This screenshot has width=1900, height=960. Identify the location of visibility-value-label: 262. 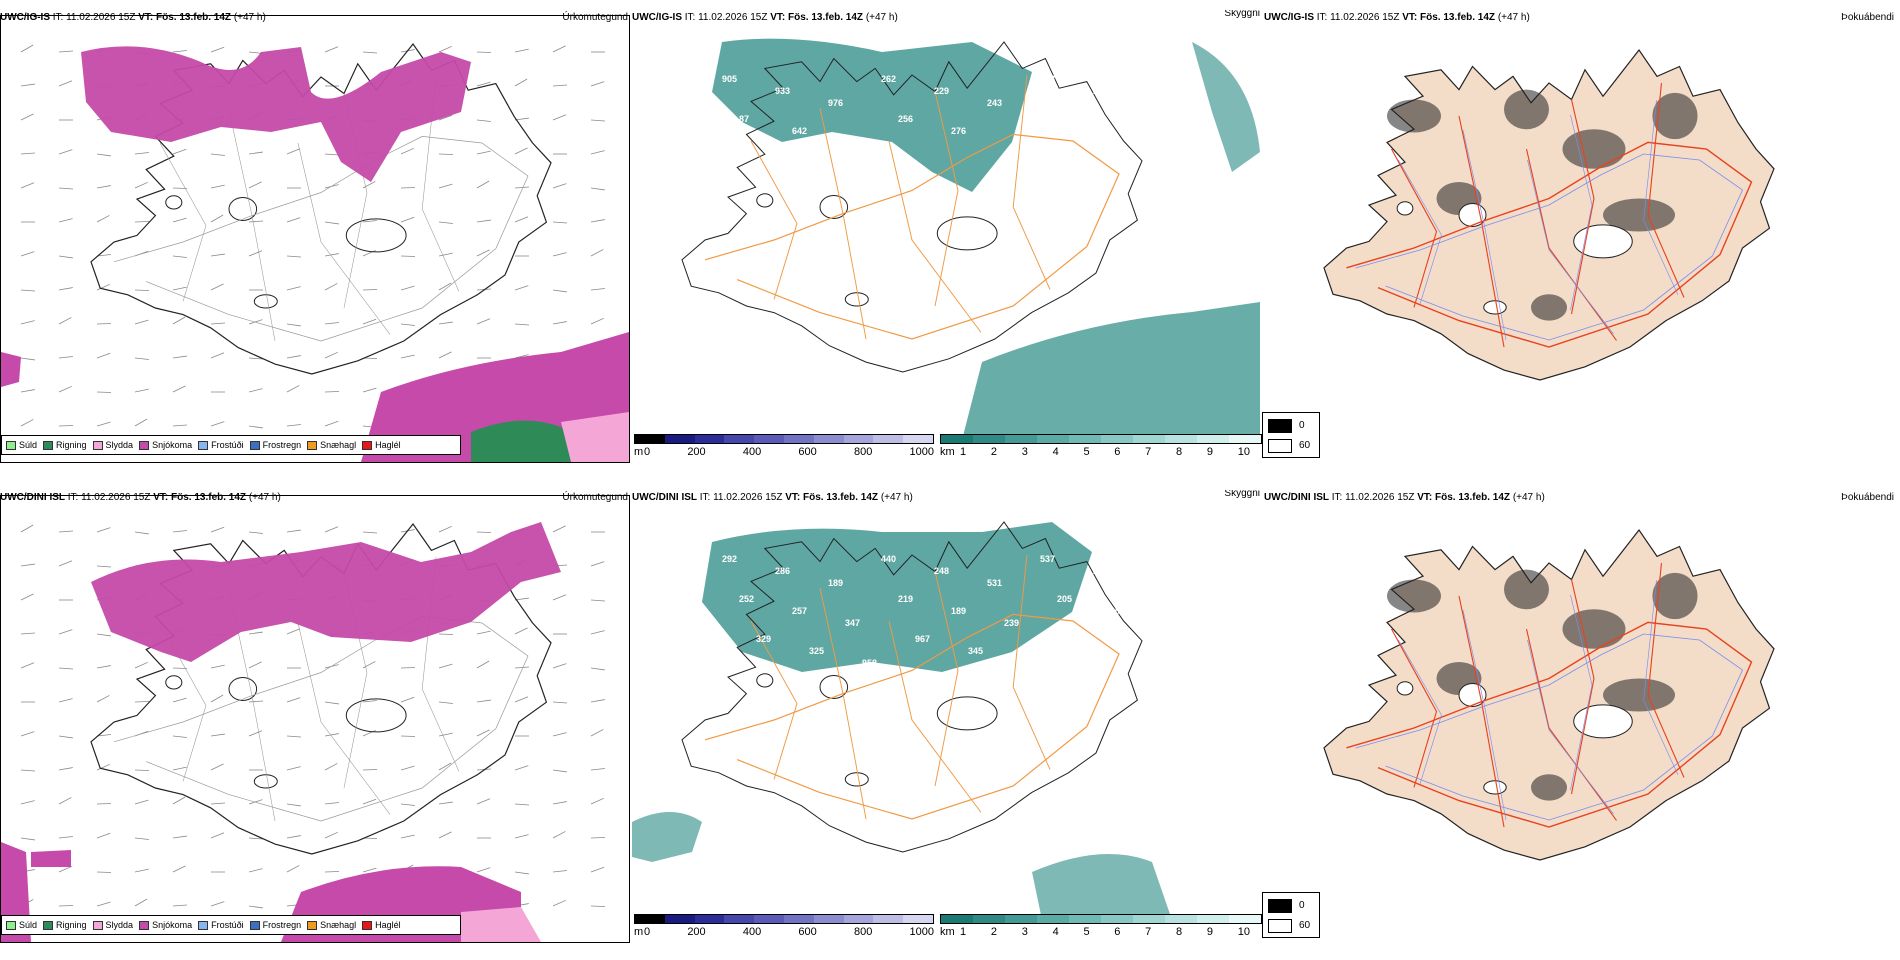
(888, 79).